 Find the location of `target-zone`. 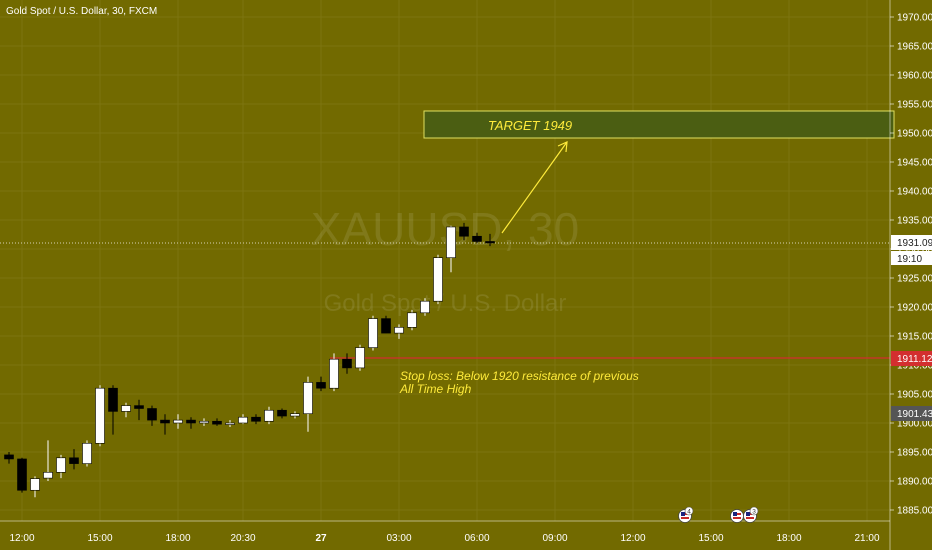

target-zone is located at coordinates (659, 124).